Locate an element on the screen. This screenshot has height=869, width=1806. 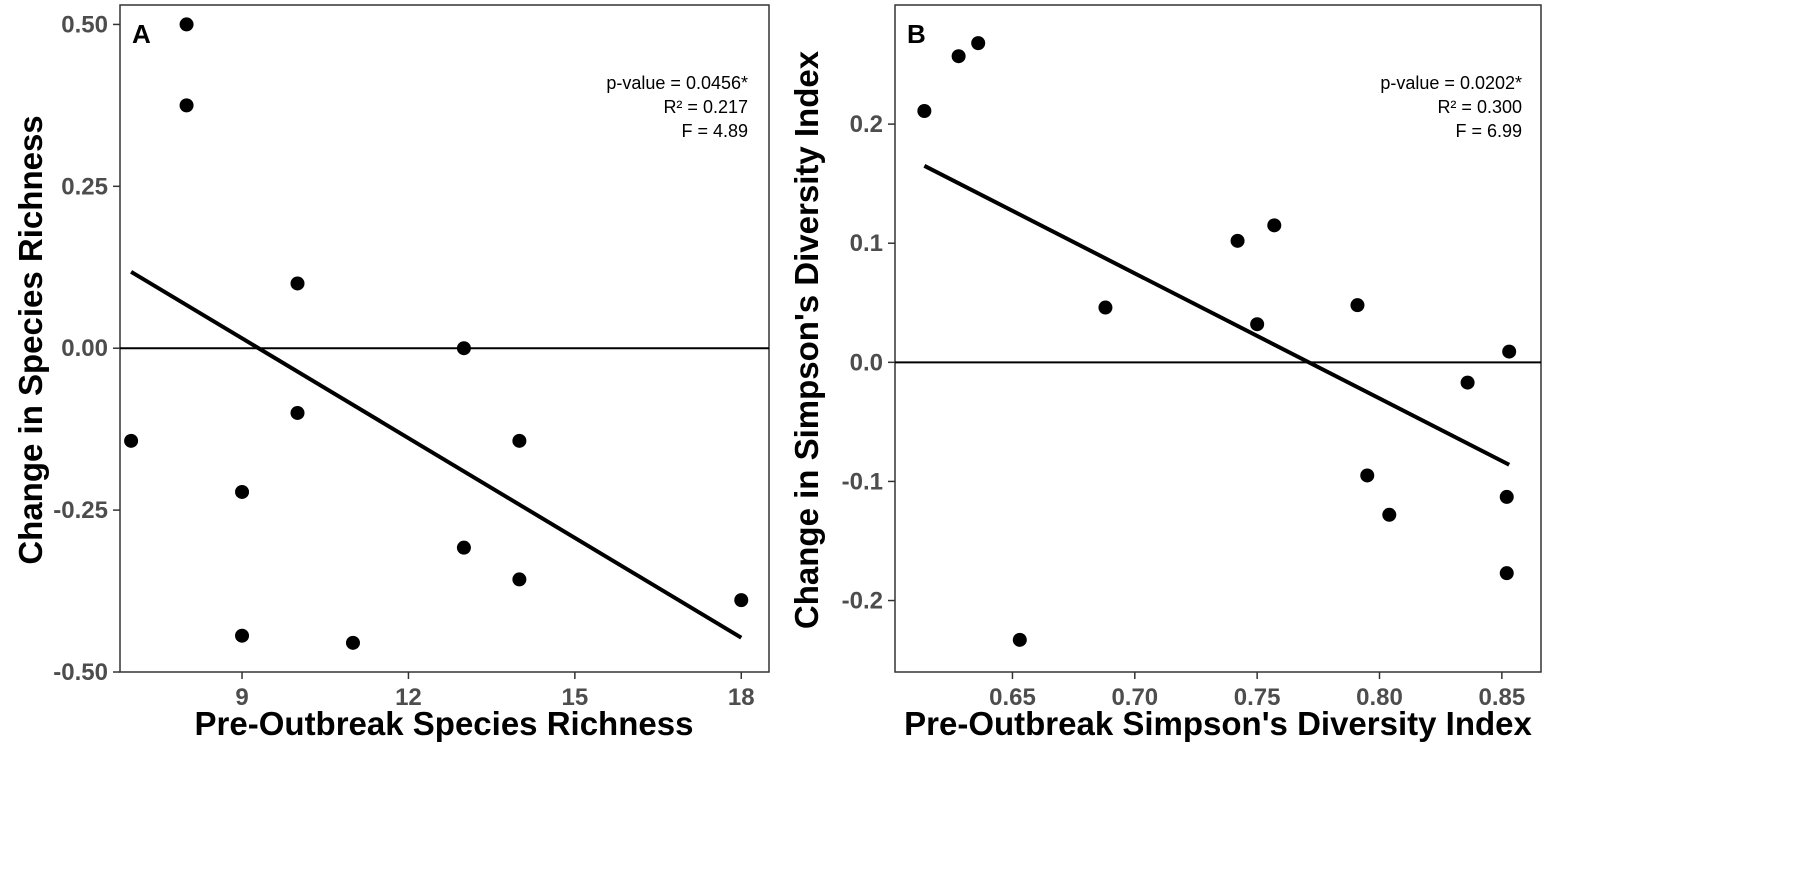
panel-a-r-squared: R² = 0.217 is located at coordinates (705, 107).